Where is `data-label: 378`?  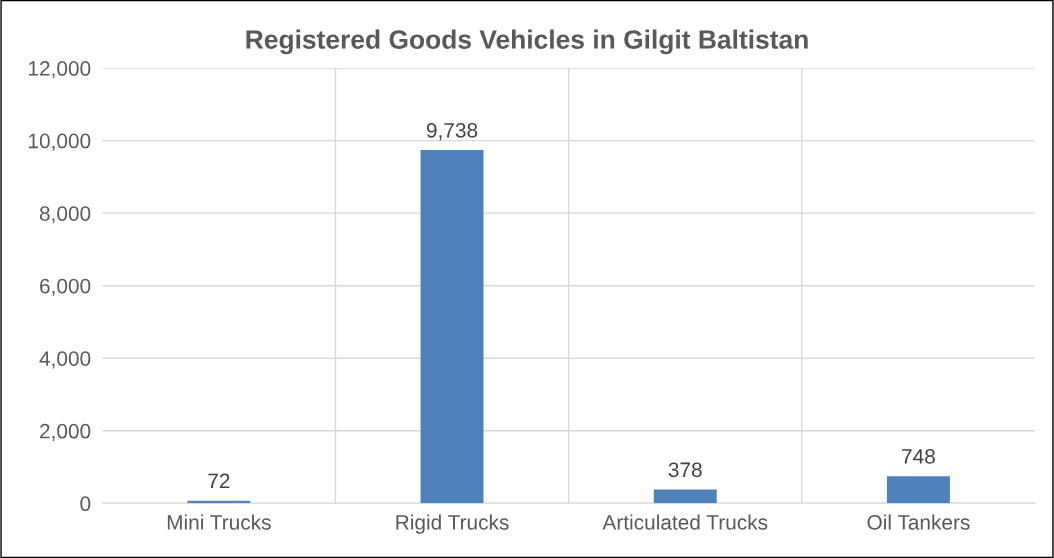 data-label: 378 is located at coordinates (685, 470).